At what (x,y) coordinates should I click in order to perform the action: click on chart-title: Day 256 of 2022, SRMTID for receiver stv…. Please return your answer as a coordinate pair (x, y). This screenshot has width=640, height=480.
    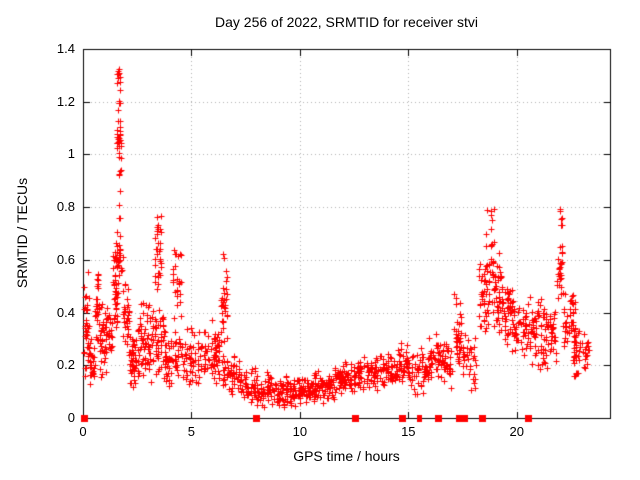
    Looking at the image, I should click on (346, 22).